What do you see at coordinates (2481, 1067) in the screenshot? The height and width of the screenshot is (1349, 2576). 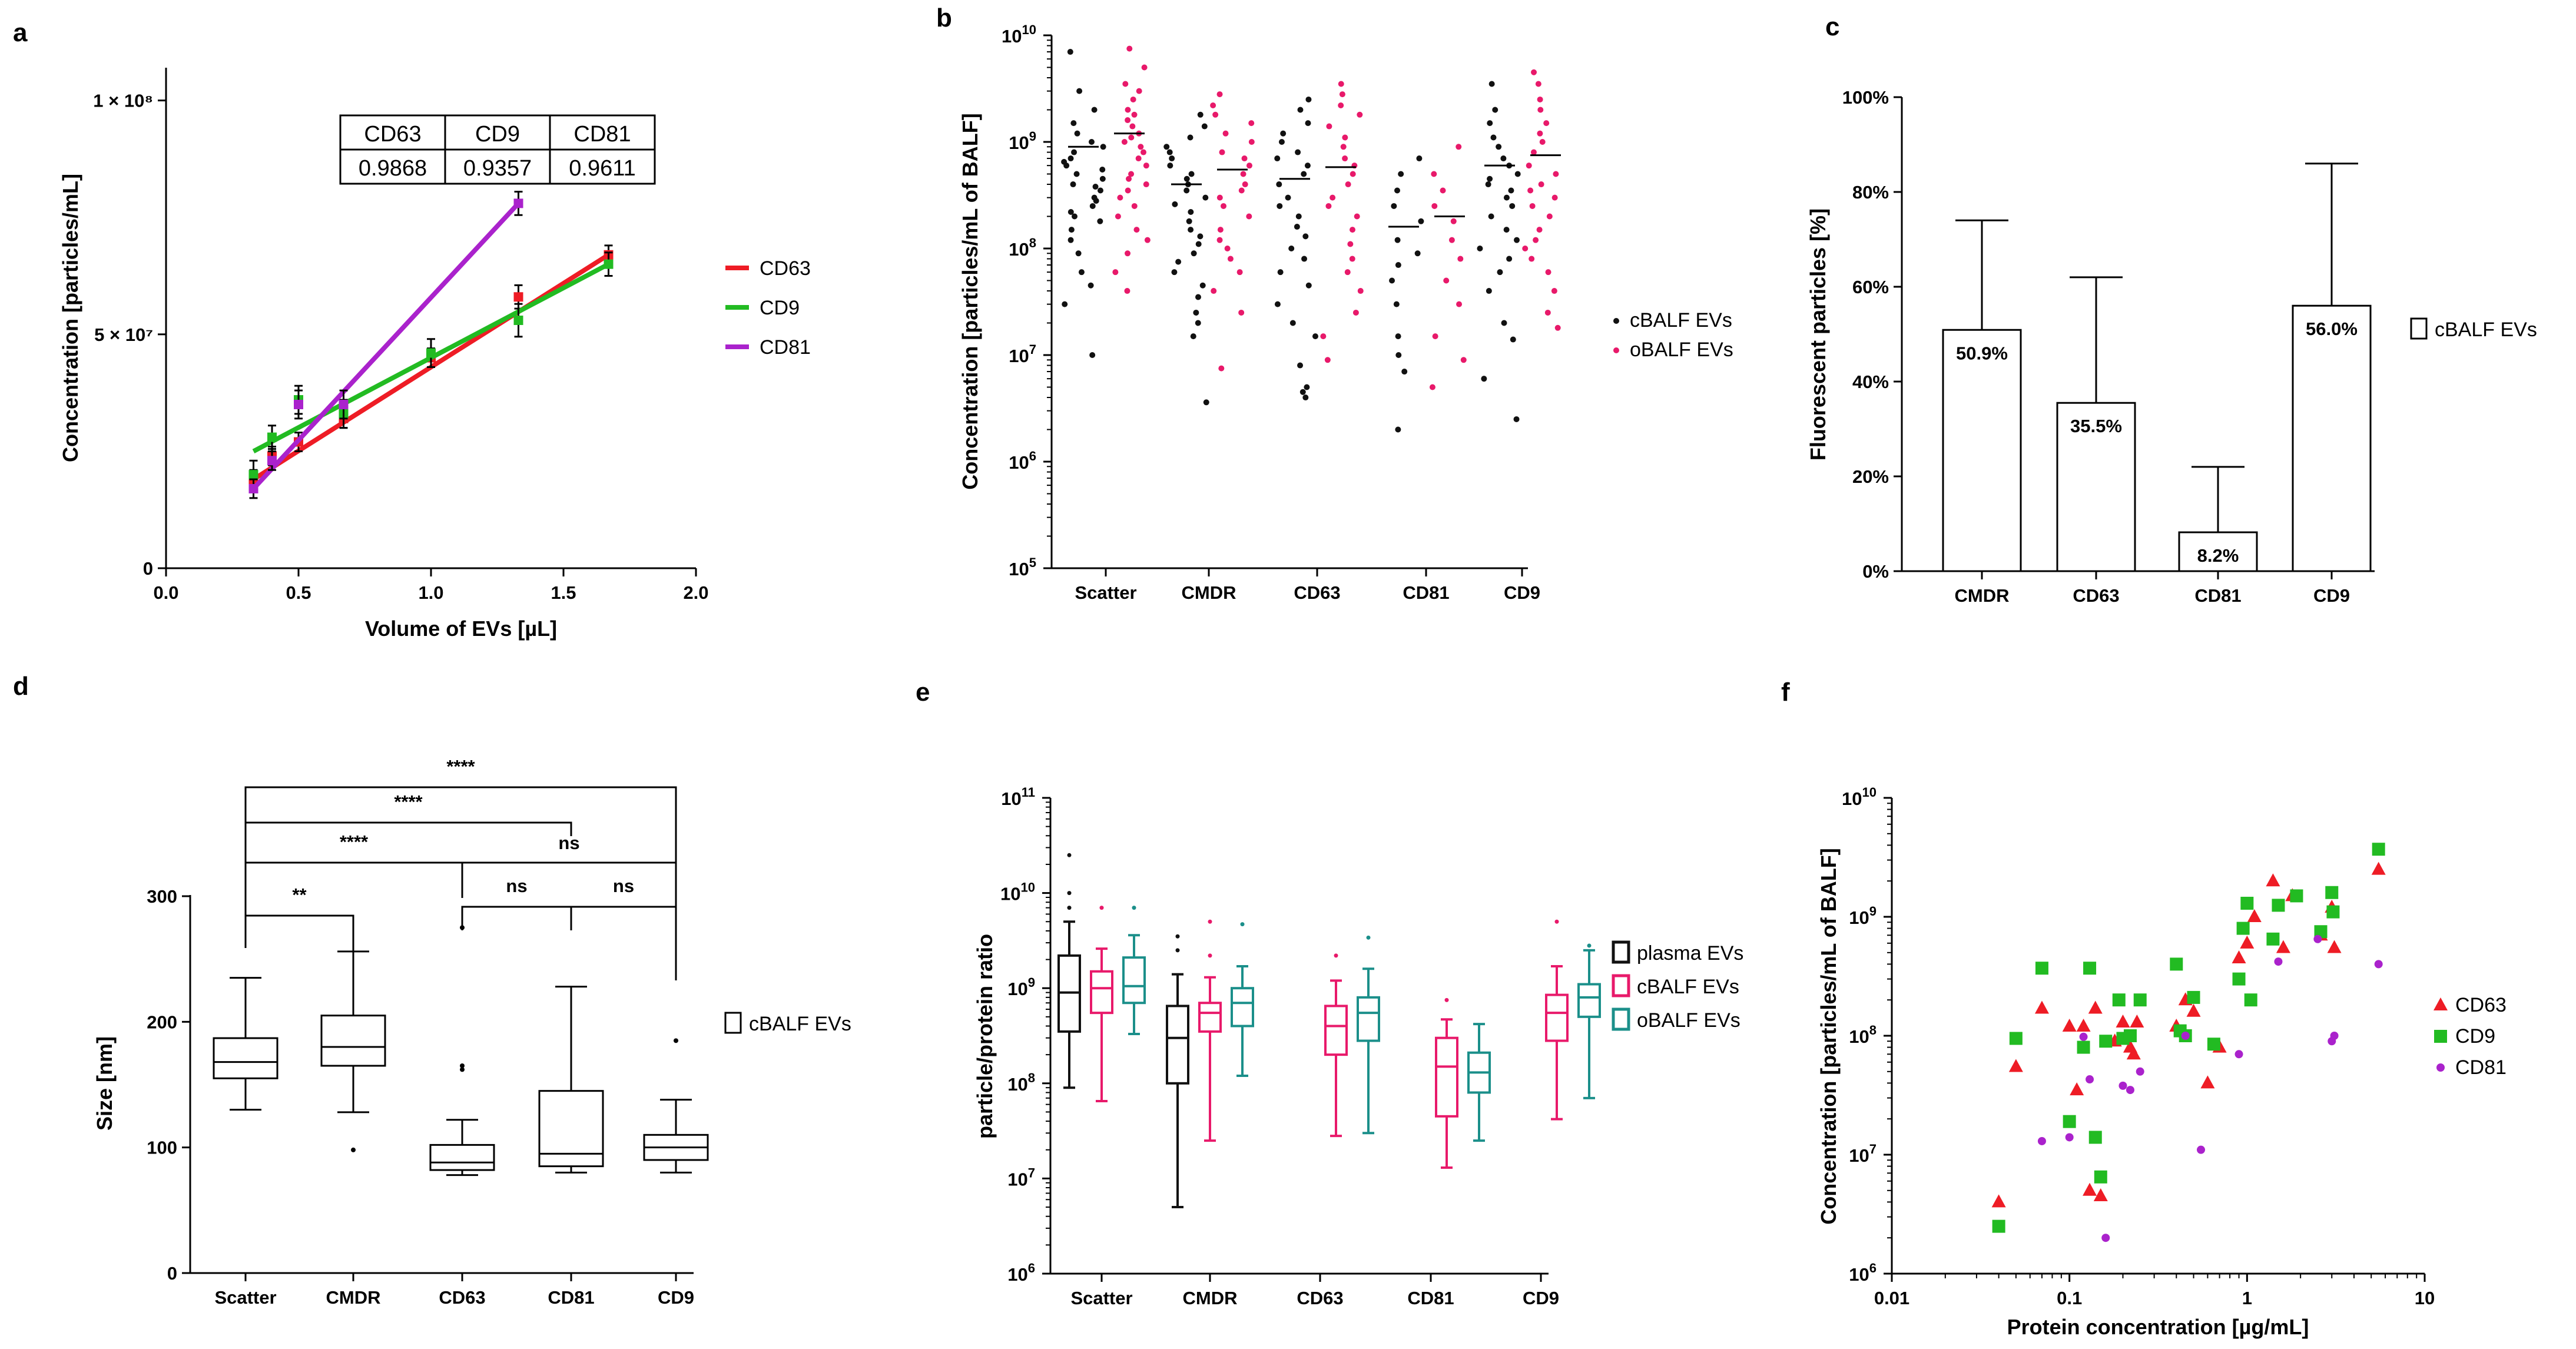 I see `legend-label-f: CD81` at bounding box center [2481, 1067].